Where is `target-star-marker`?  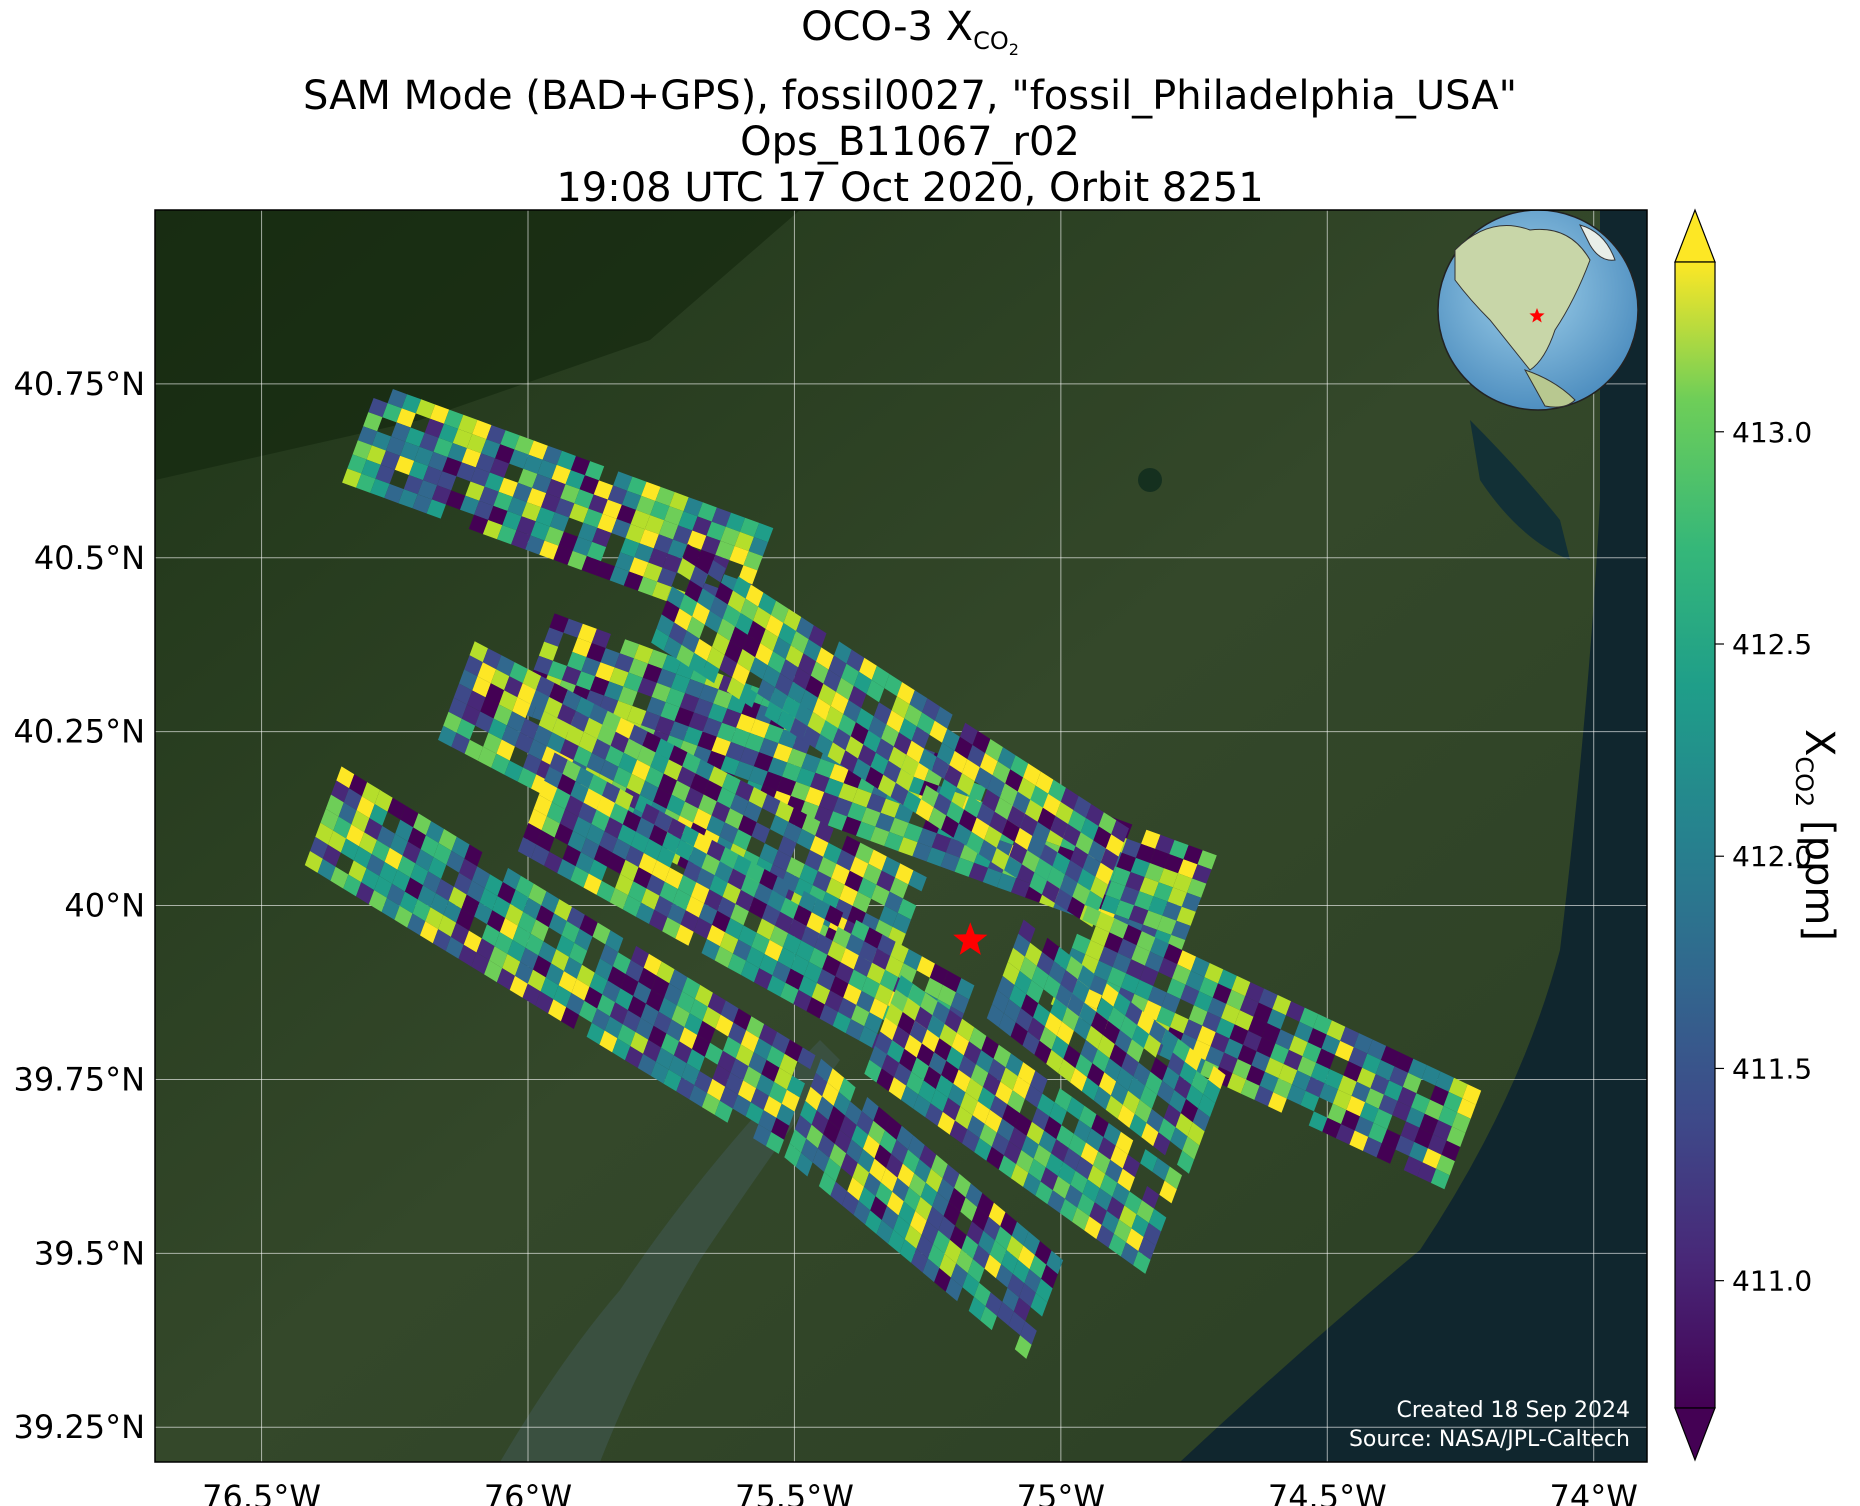
target-star-marker is located at coordinates (970, 938).